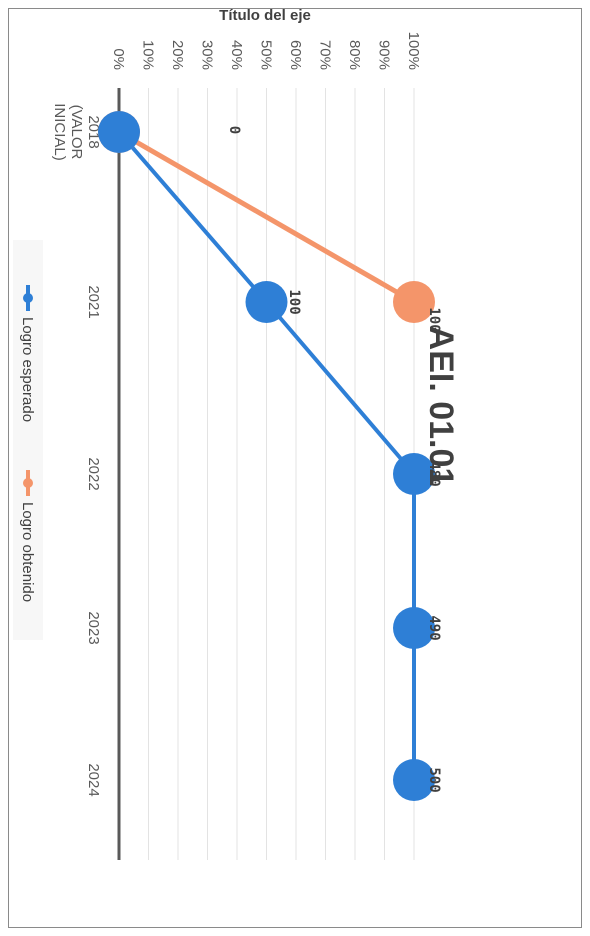  I want to click on y-tick-label: 80%, so click(354, 55).